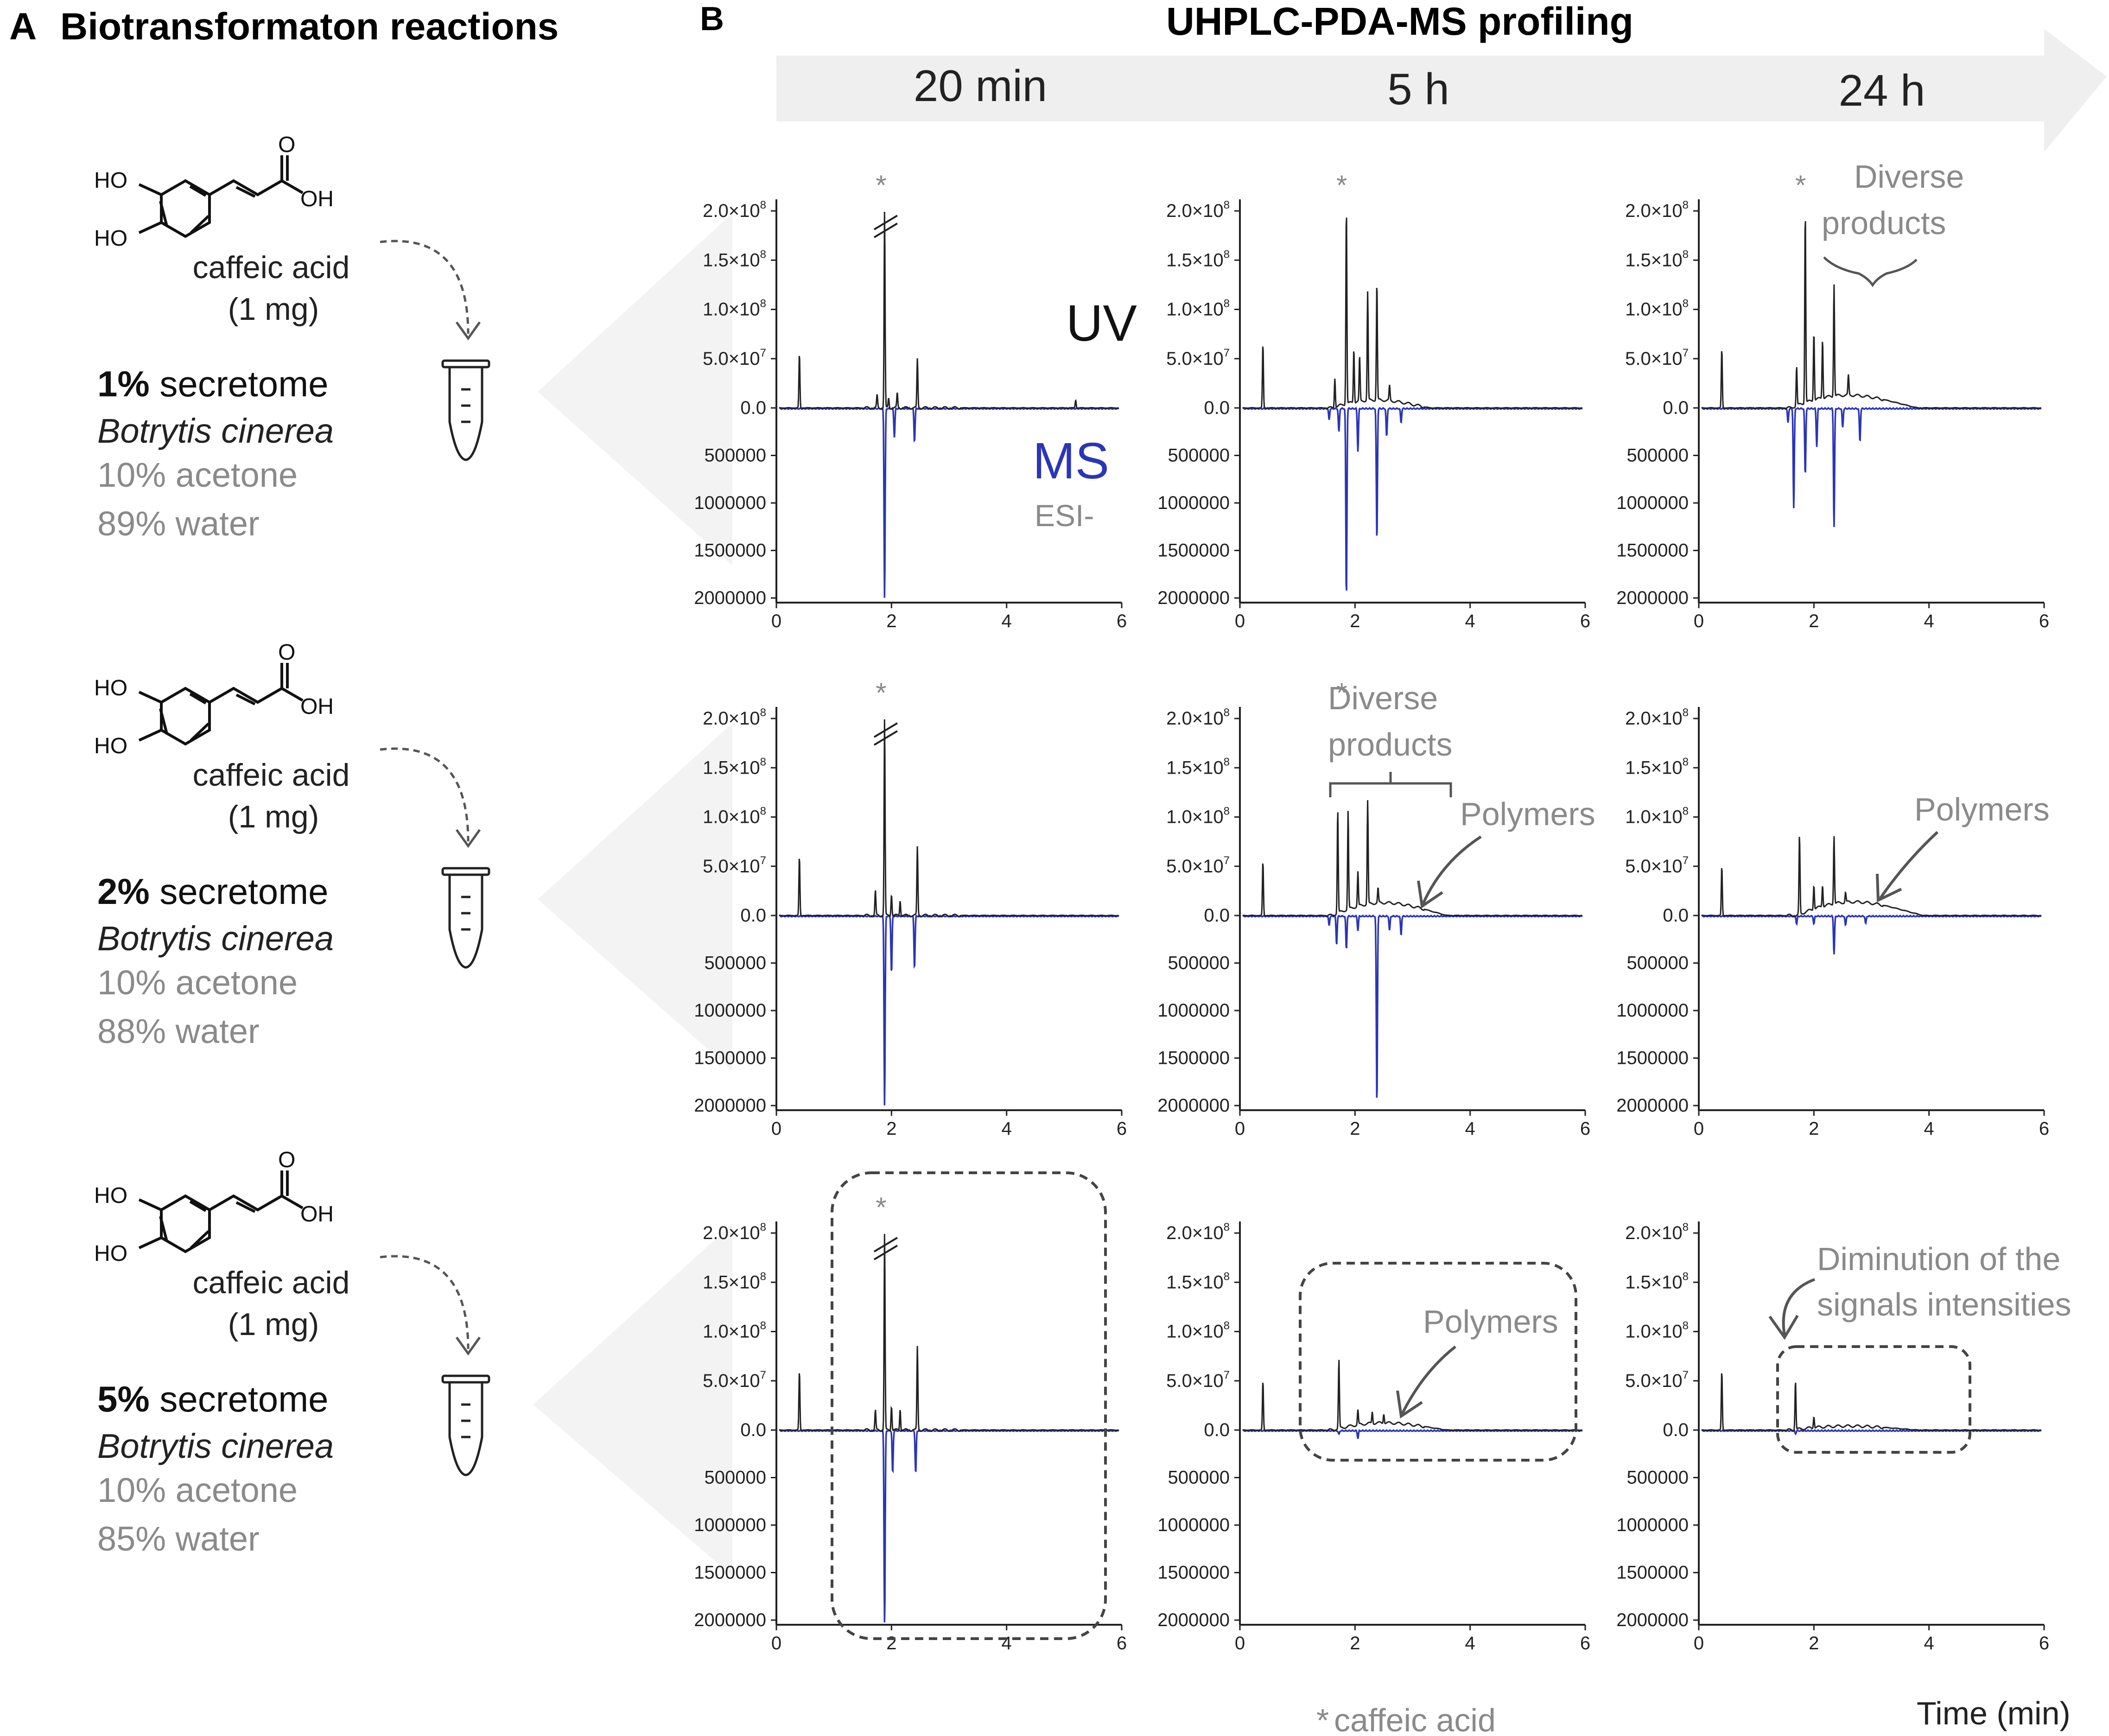 The height and width of the screenshot is (1736, 2109). What do you see at coordinates (292, 186) in the screenshot?
I see `hydroxyl-bond` at bounding box center [292, 186].